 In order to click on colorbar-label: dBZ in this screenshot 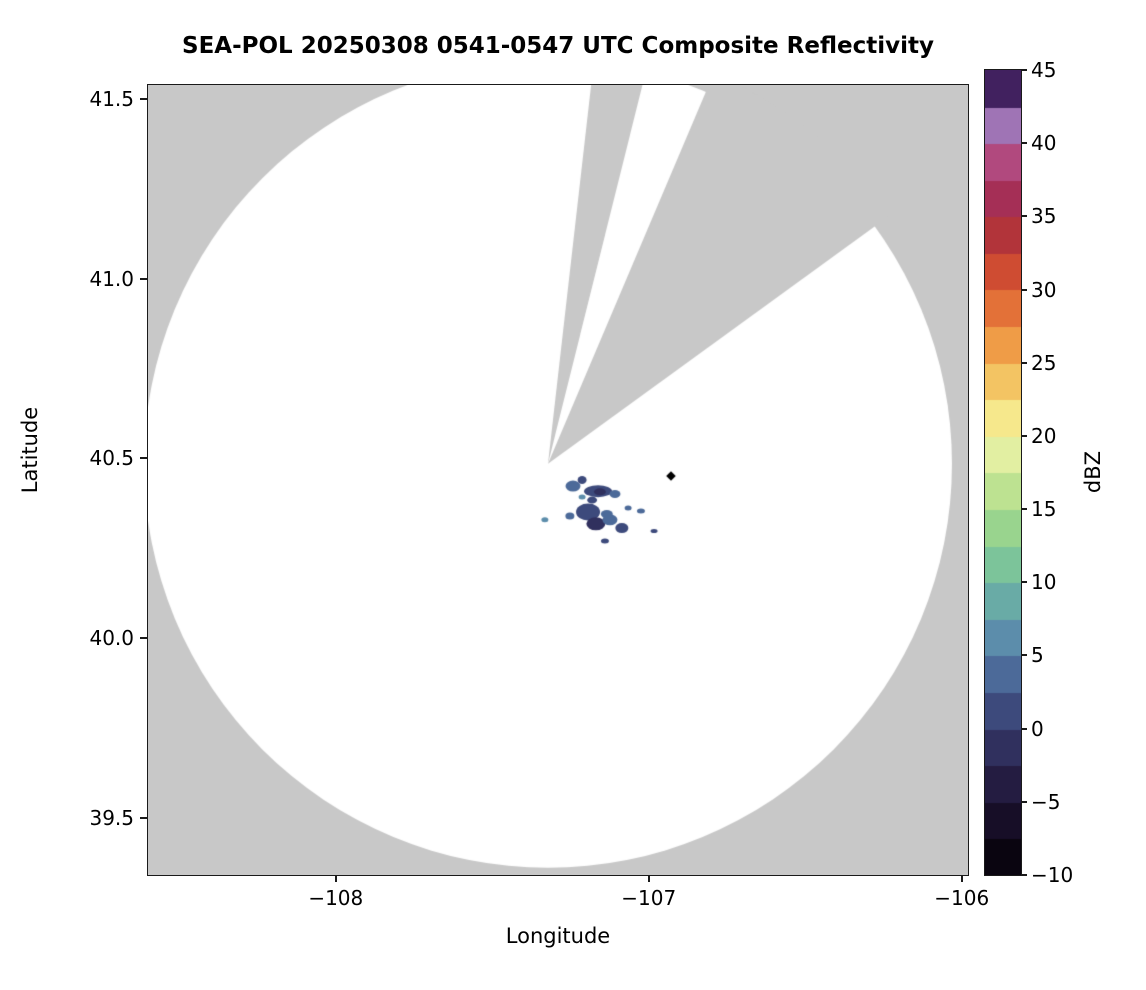, I will do `click(1093, 472)`.